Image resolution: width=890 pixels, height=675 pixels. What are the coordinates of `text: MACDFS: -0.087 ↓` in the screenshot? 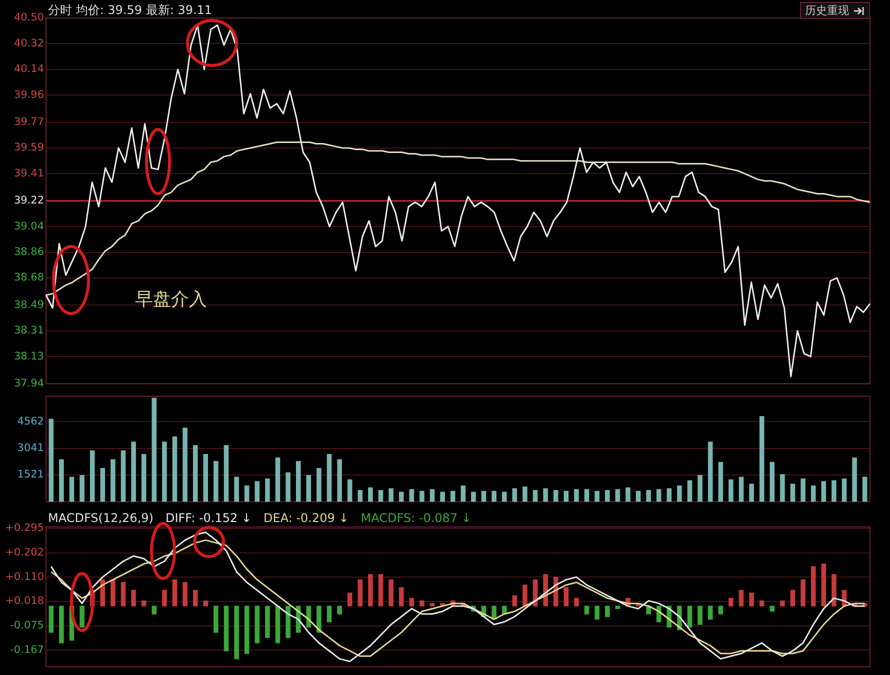 It's located at (416, 518).